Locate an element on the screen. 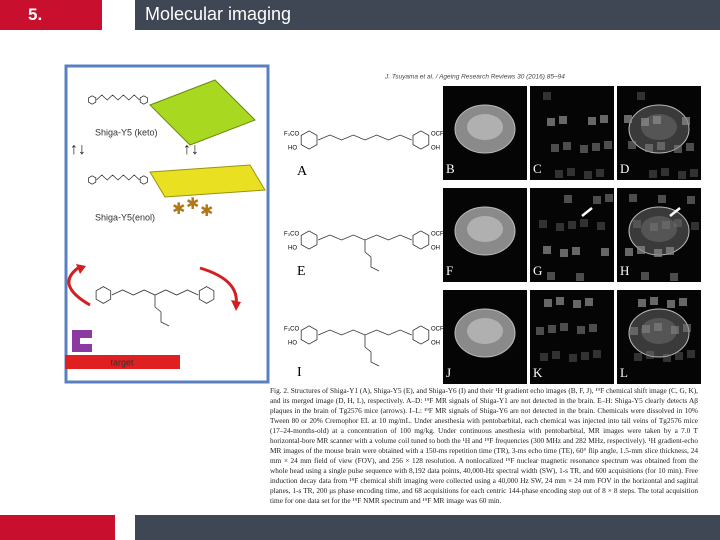  image-label: J is located at coordinates (448, 372).